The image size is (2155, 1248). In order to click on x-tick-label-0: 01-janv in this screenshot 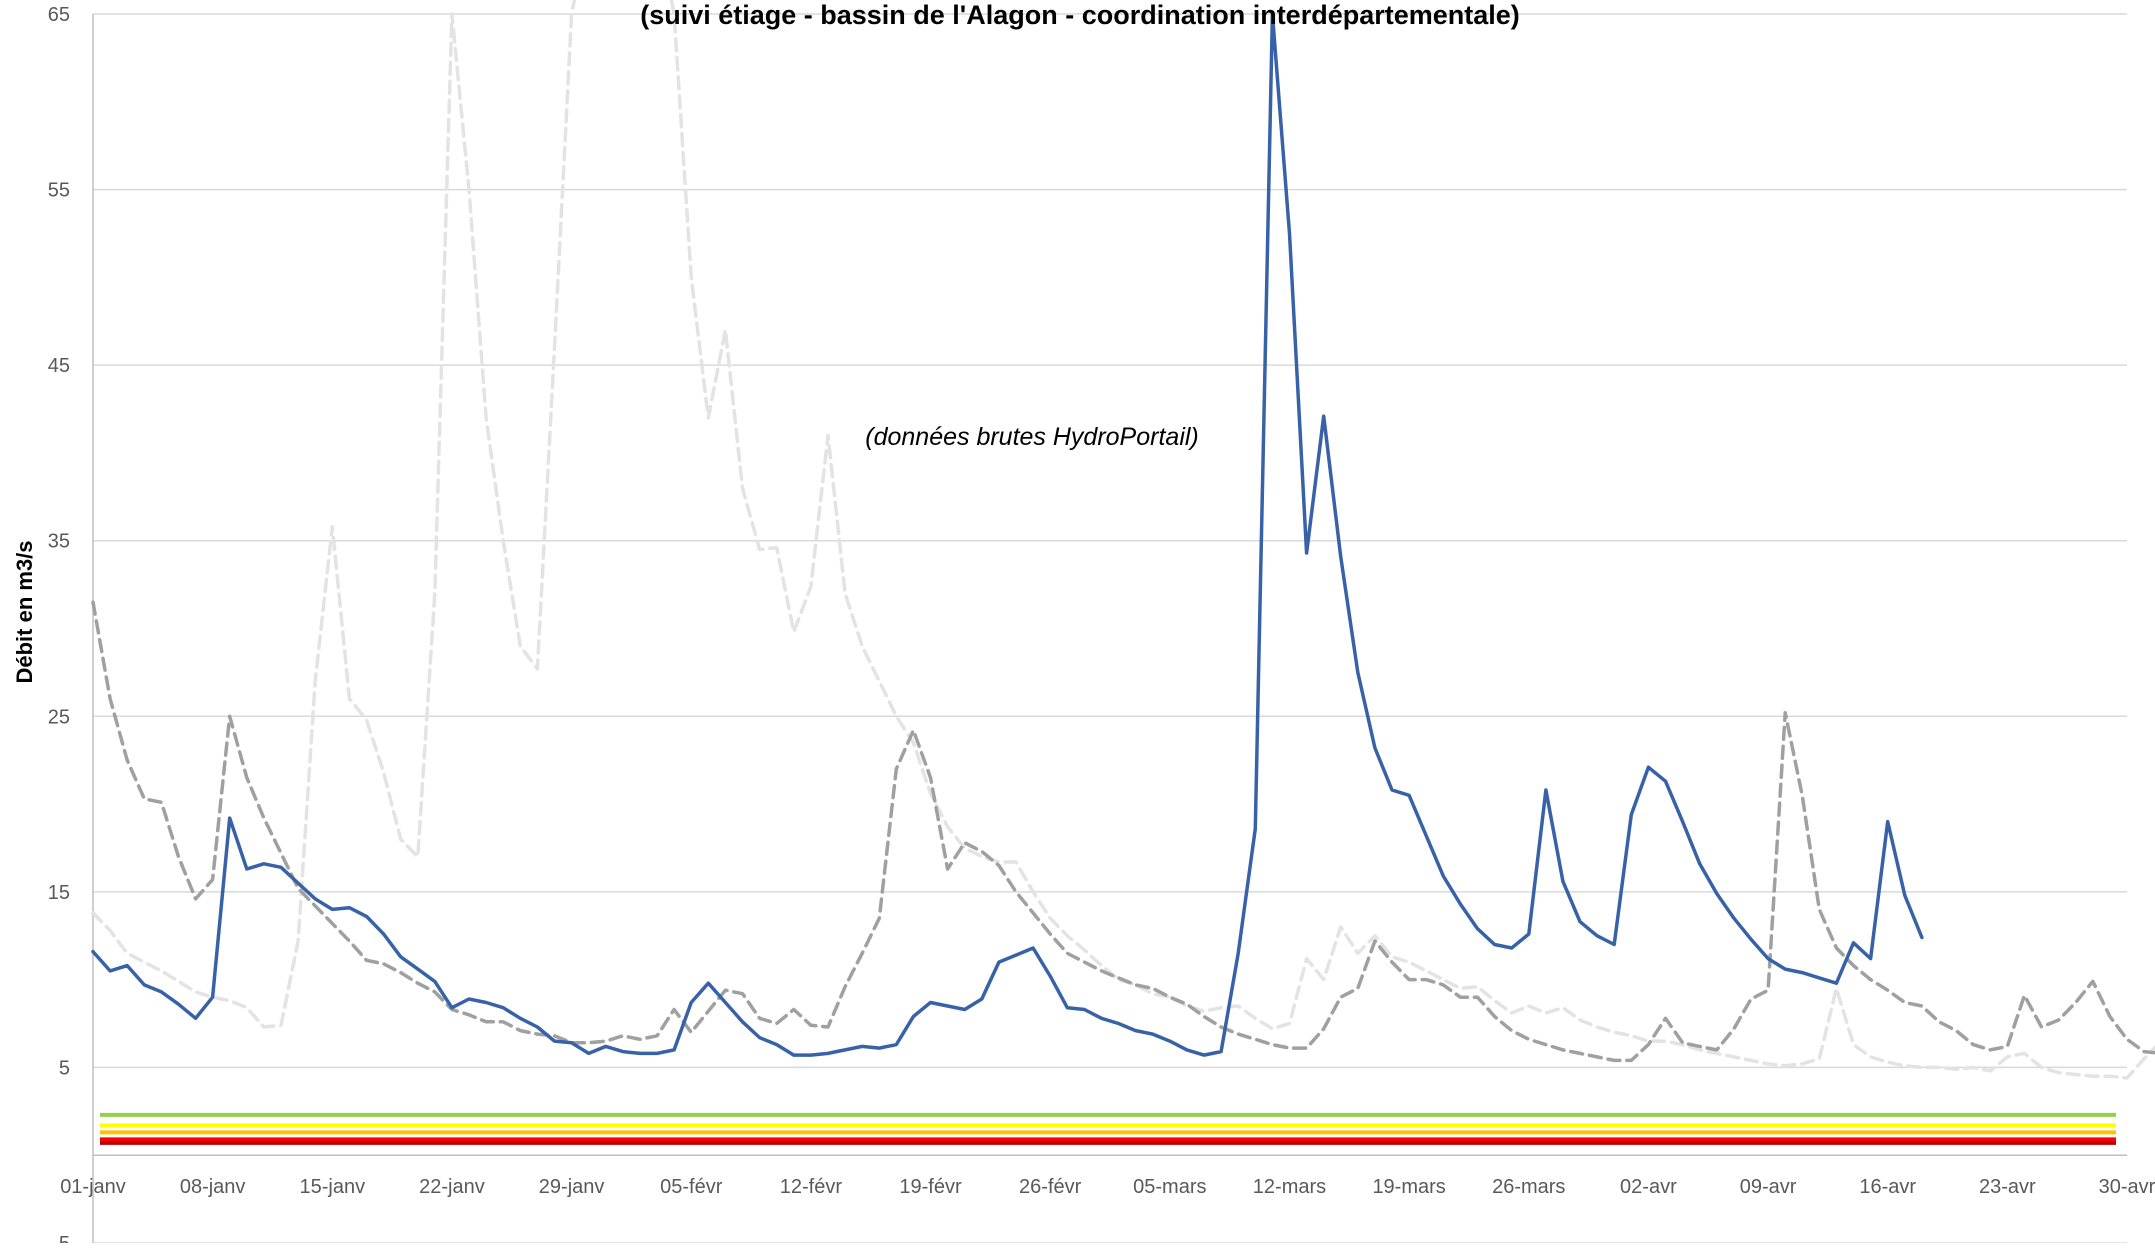, I will do `click(93, 1187)`.